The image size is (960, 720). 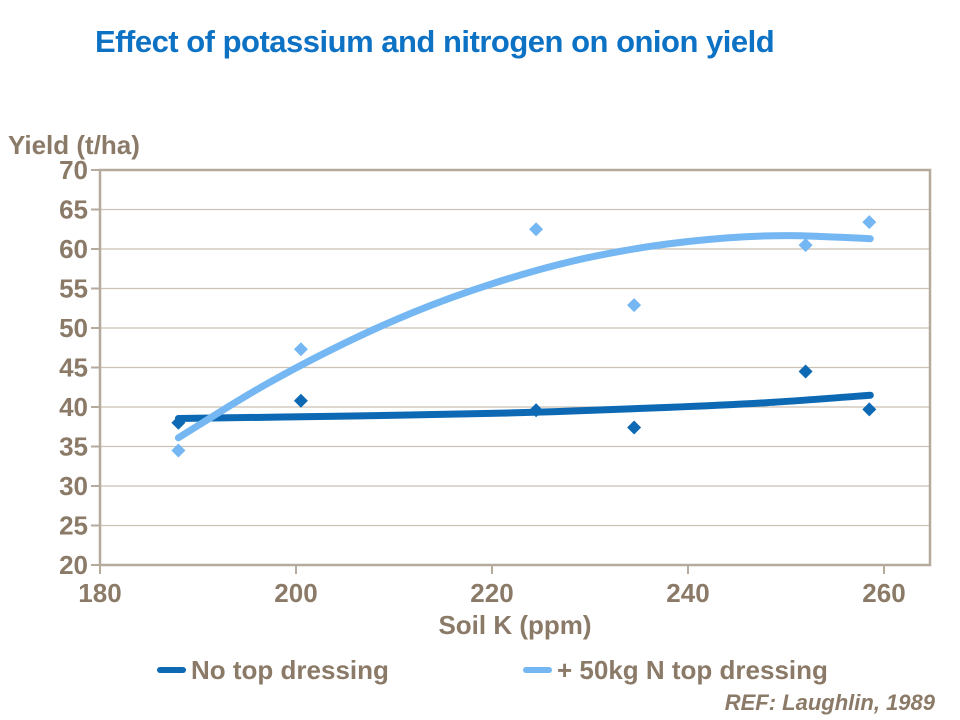 What do you see at coordinates (524, 406) in the screenshot?
I see `trendline-no-top-dressing` at bounding box center [524, 406].